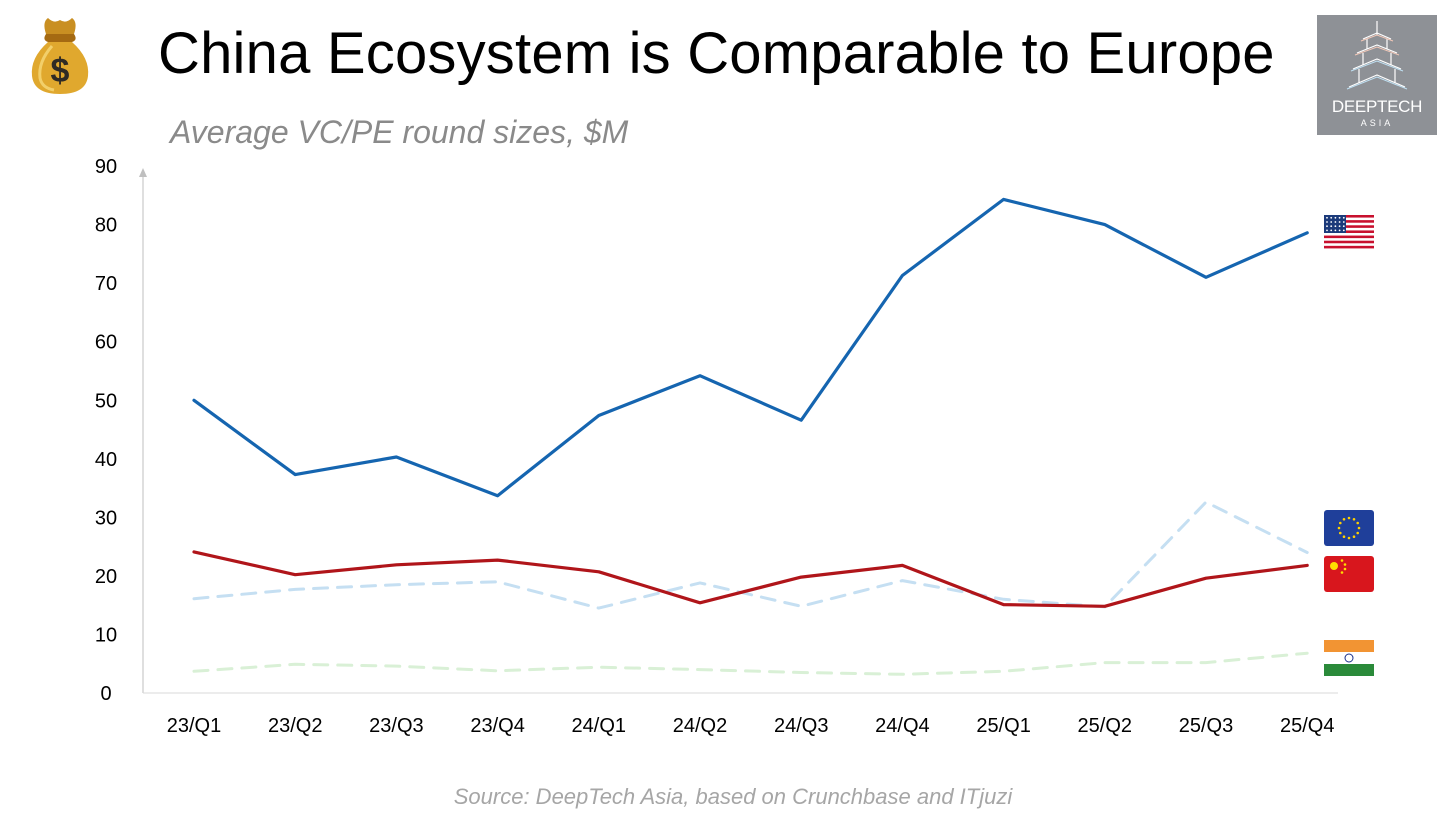  Describe the element at coordinates (399, 132) in the screenshot. I see `chart-subtitle: Average VC/PE round sizes, $M` at that location.